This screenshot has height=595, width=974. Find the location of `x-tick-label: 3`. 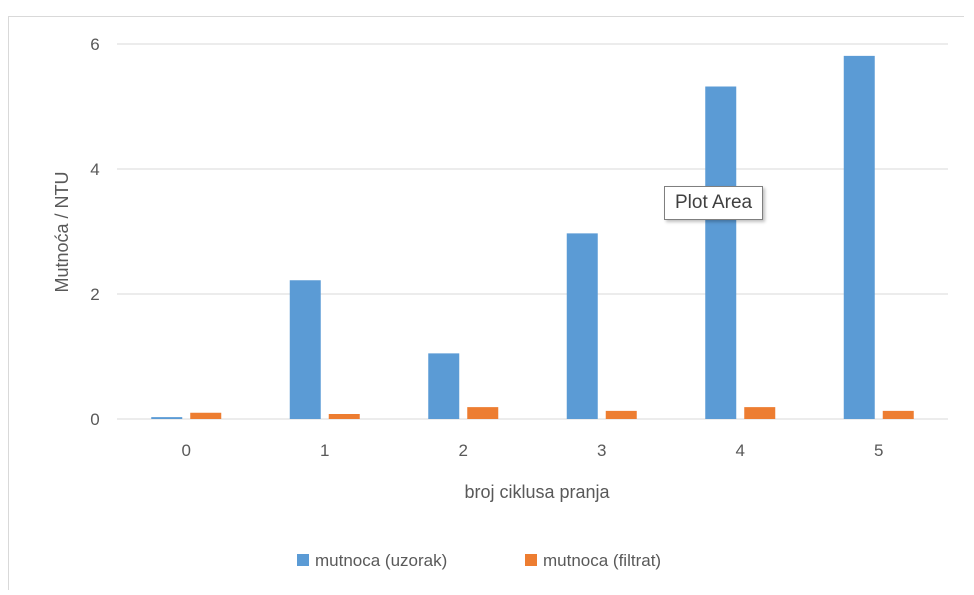

x-tick-label: 3 is located at coordinates (601, 450).